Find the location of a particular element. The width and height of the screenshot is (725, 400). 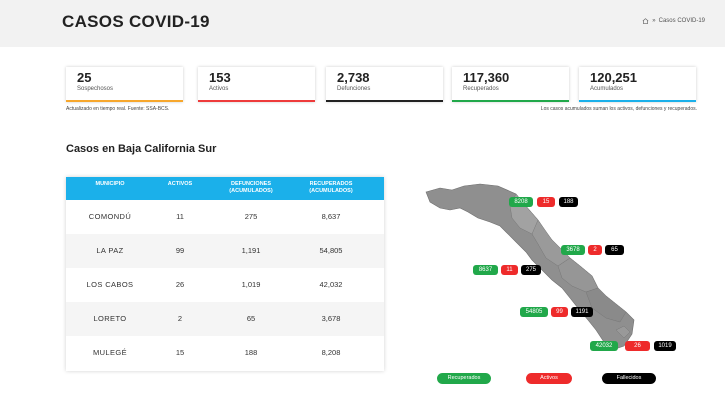

col-defunciones-line2: (ACUMULADOS) is located at coordinates (251, 191).